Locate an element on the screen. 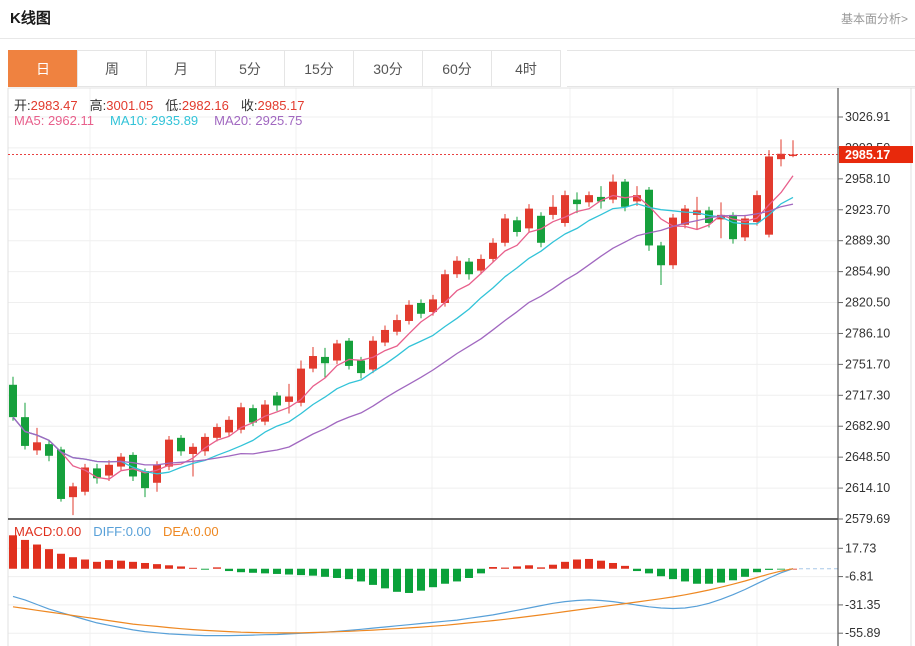  tab-月: 月 is located at coordinates (181, 68).